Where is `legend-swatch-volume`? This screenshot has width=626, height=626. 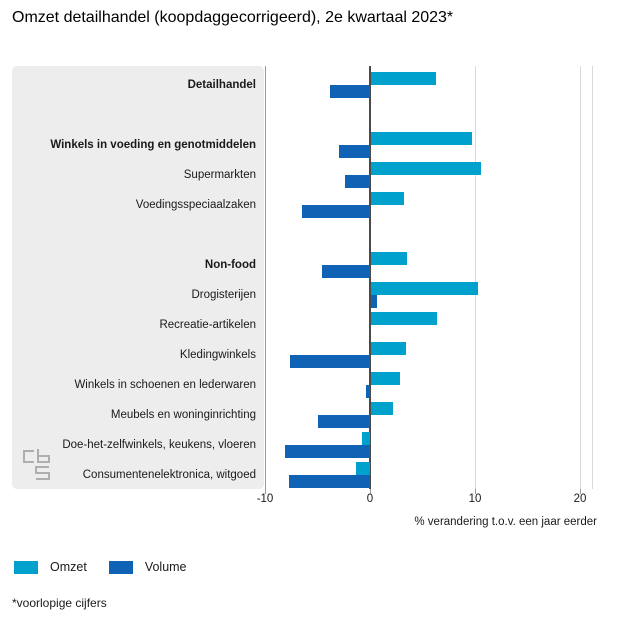 legend-swatch-volume is located at coordinates (120, 567).